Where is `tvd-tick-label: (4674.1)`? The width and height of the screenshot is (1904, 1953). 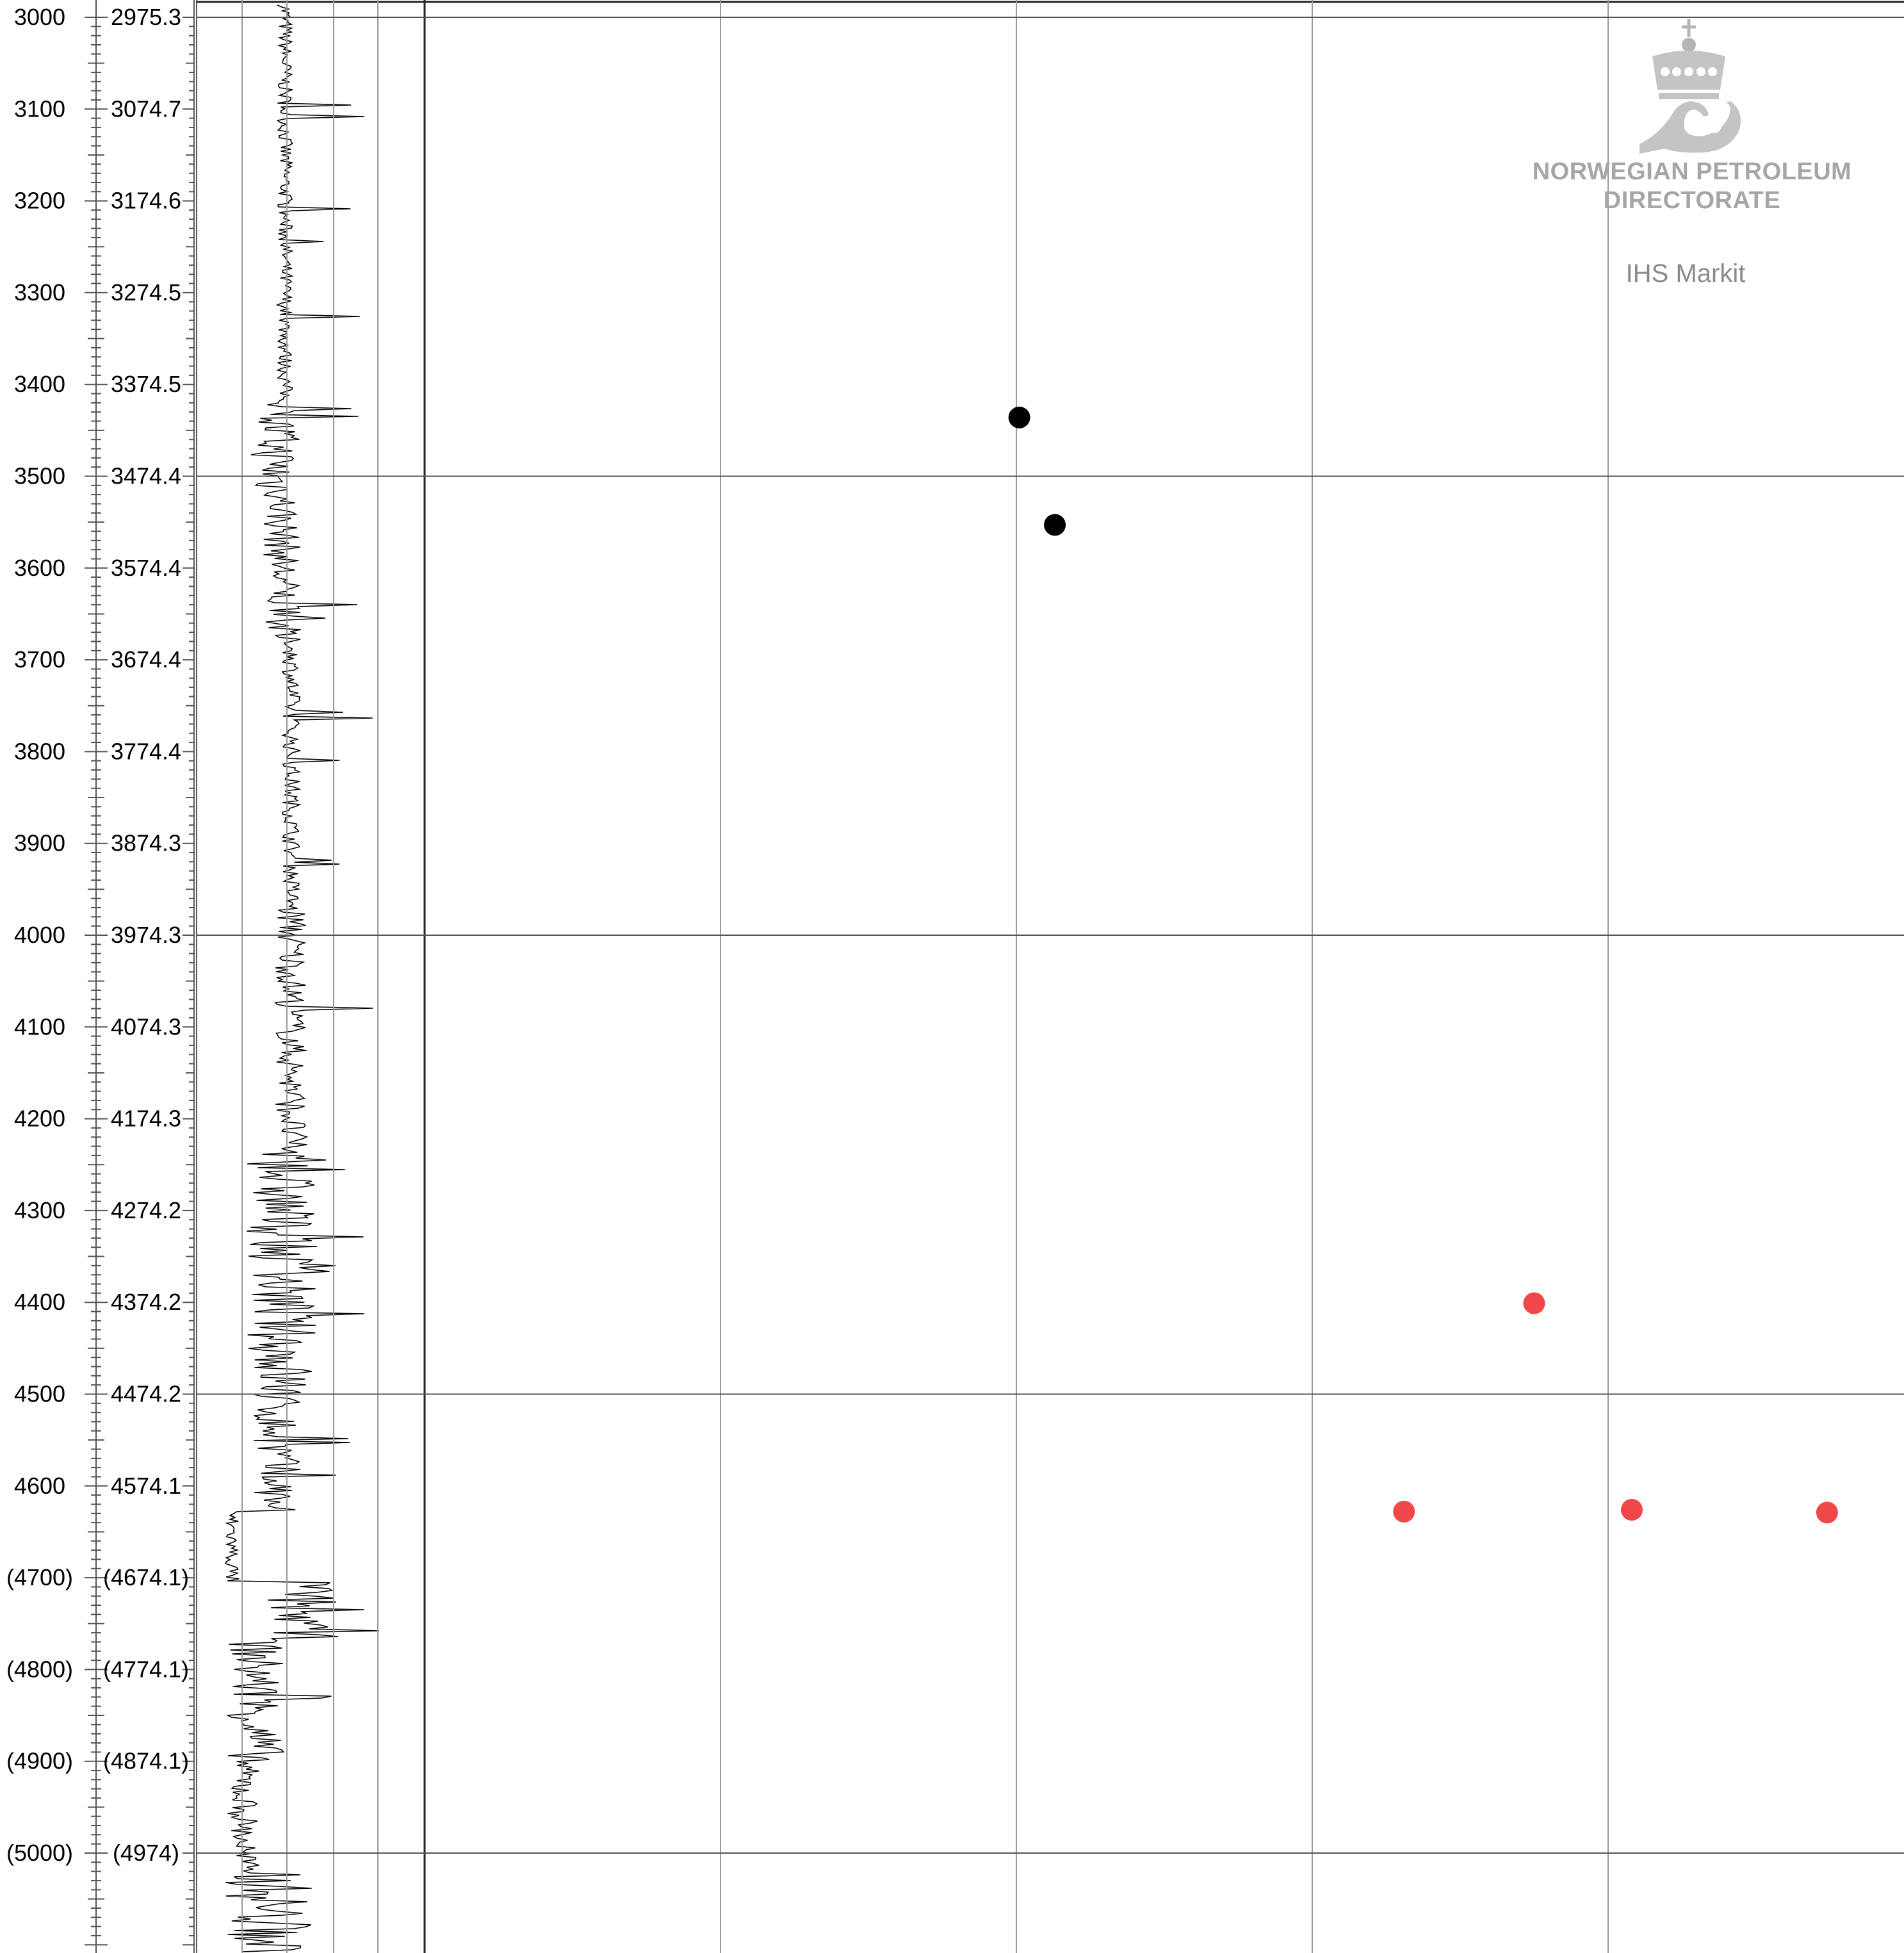
tvd-tick-label: (4674.1) is located at coordinates (146, 1577).